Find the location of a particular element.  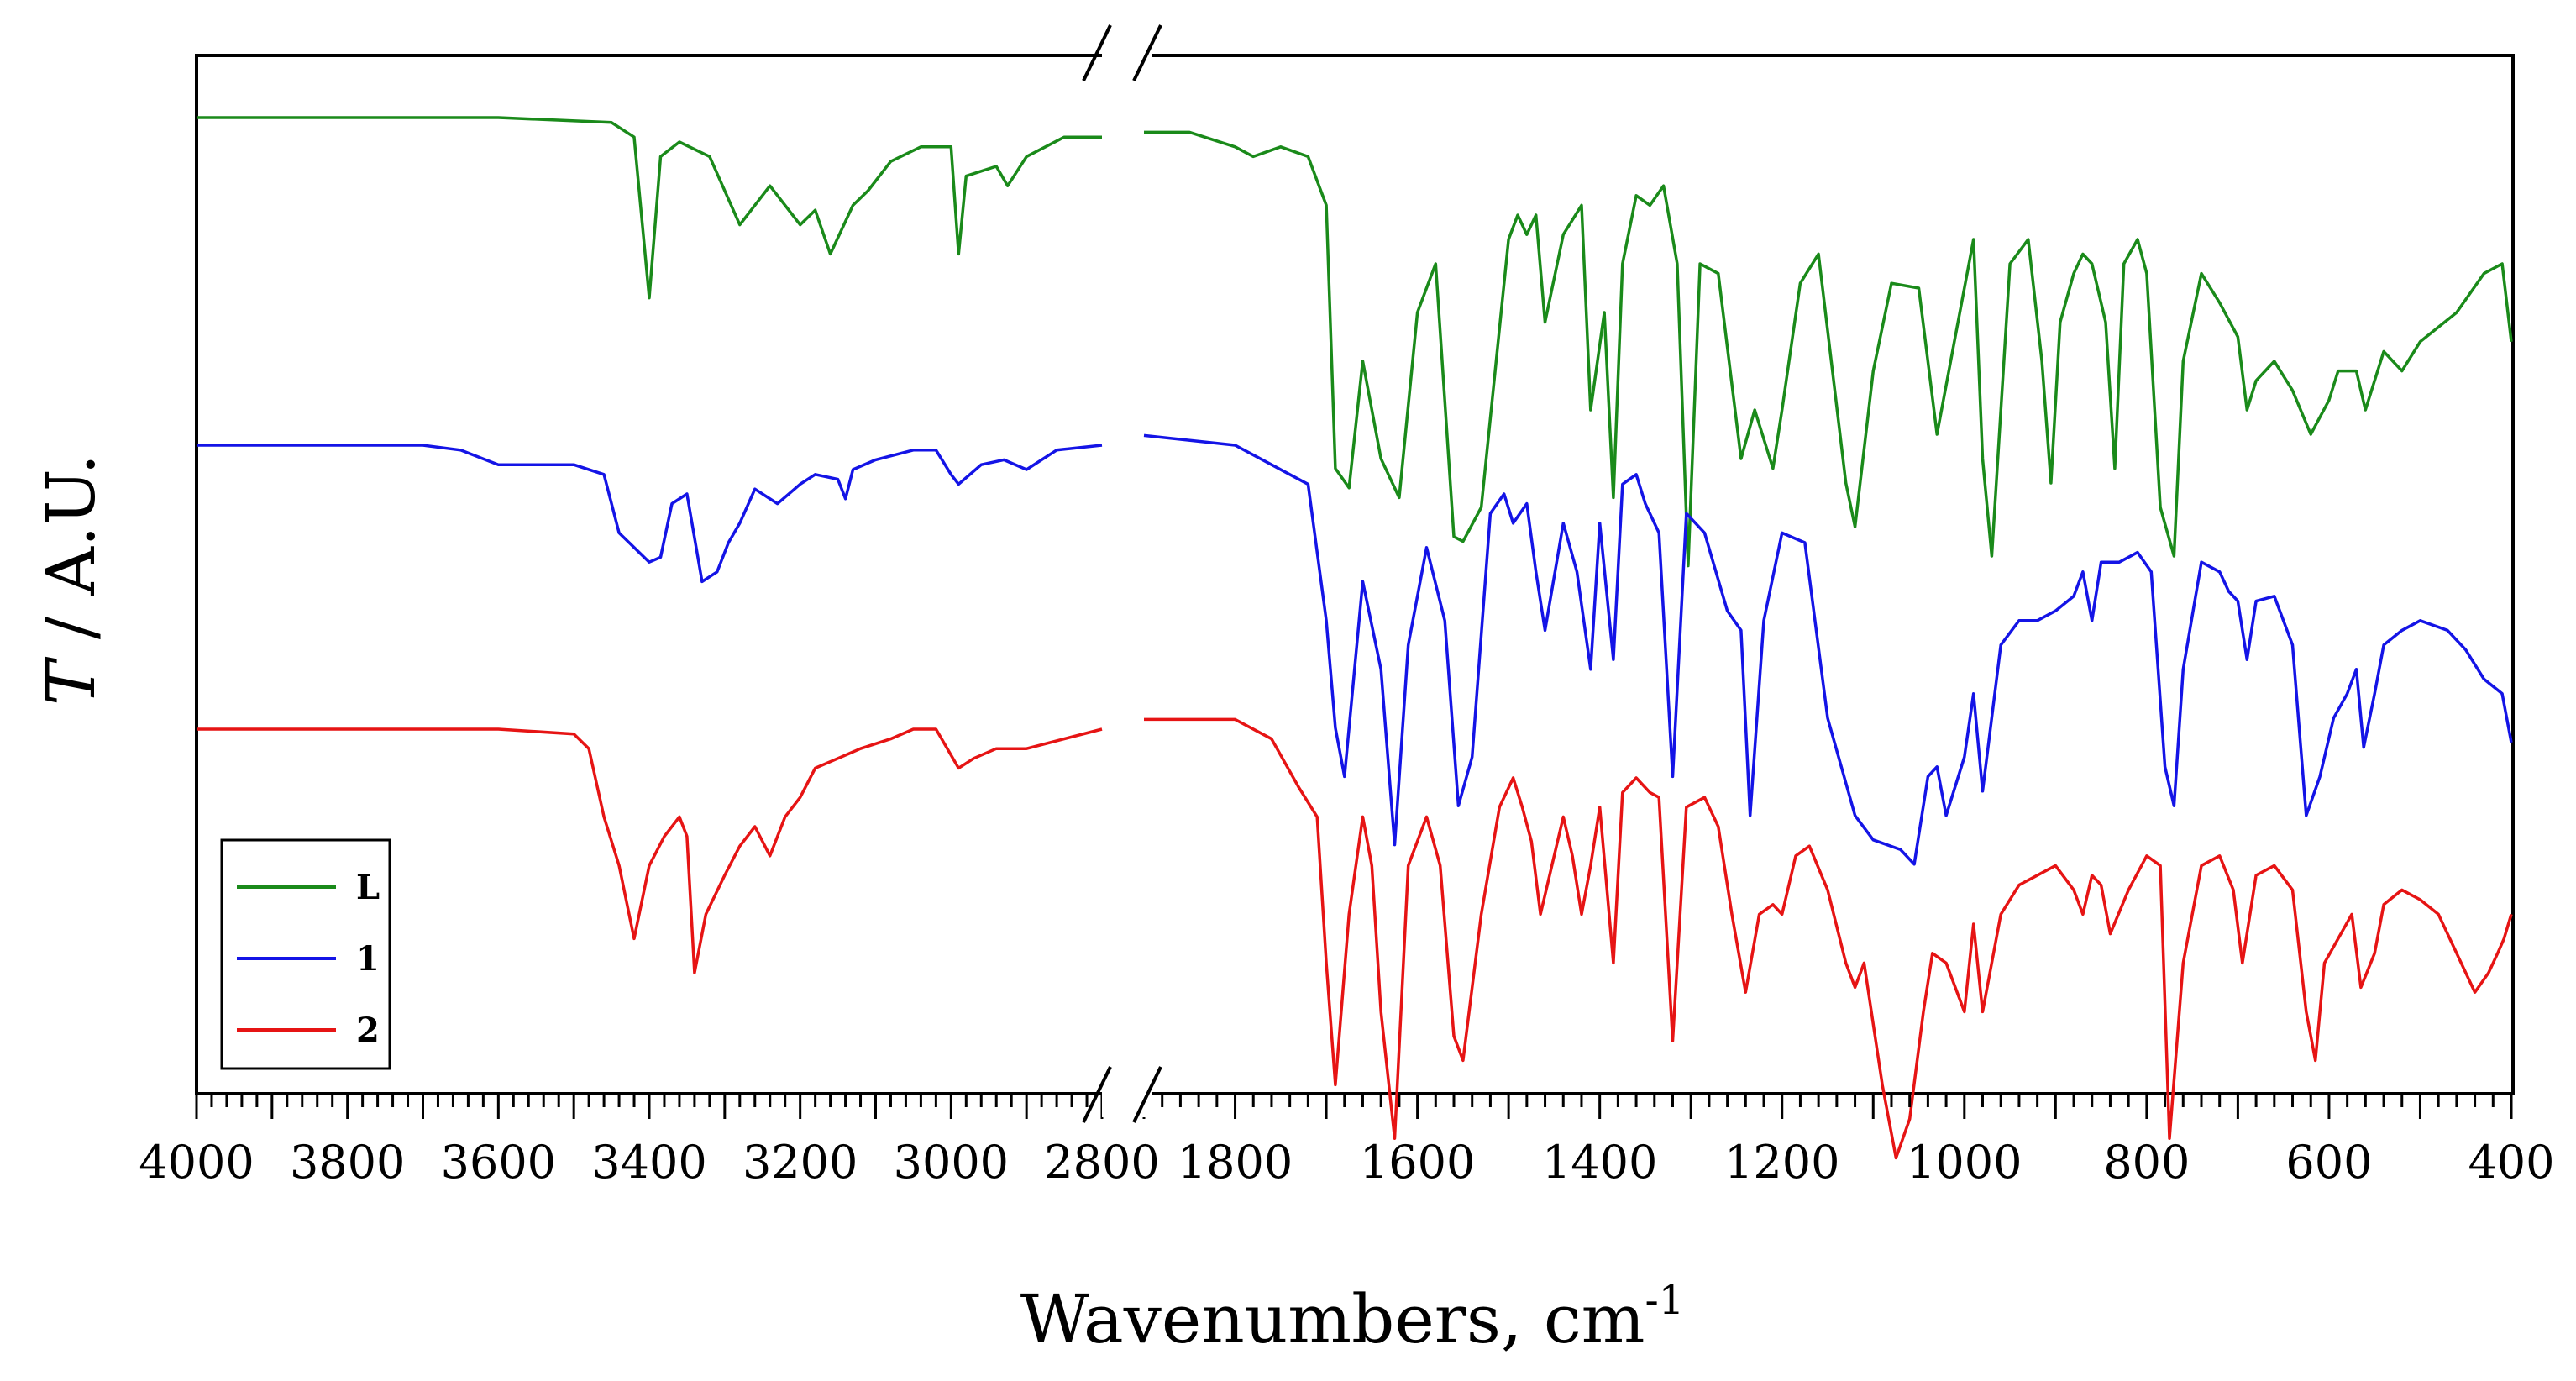

x-tick-label-2800: 2800 is located at coordinates (1101, 1162).